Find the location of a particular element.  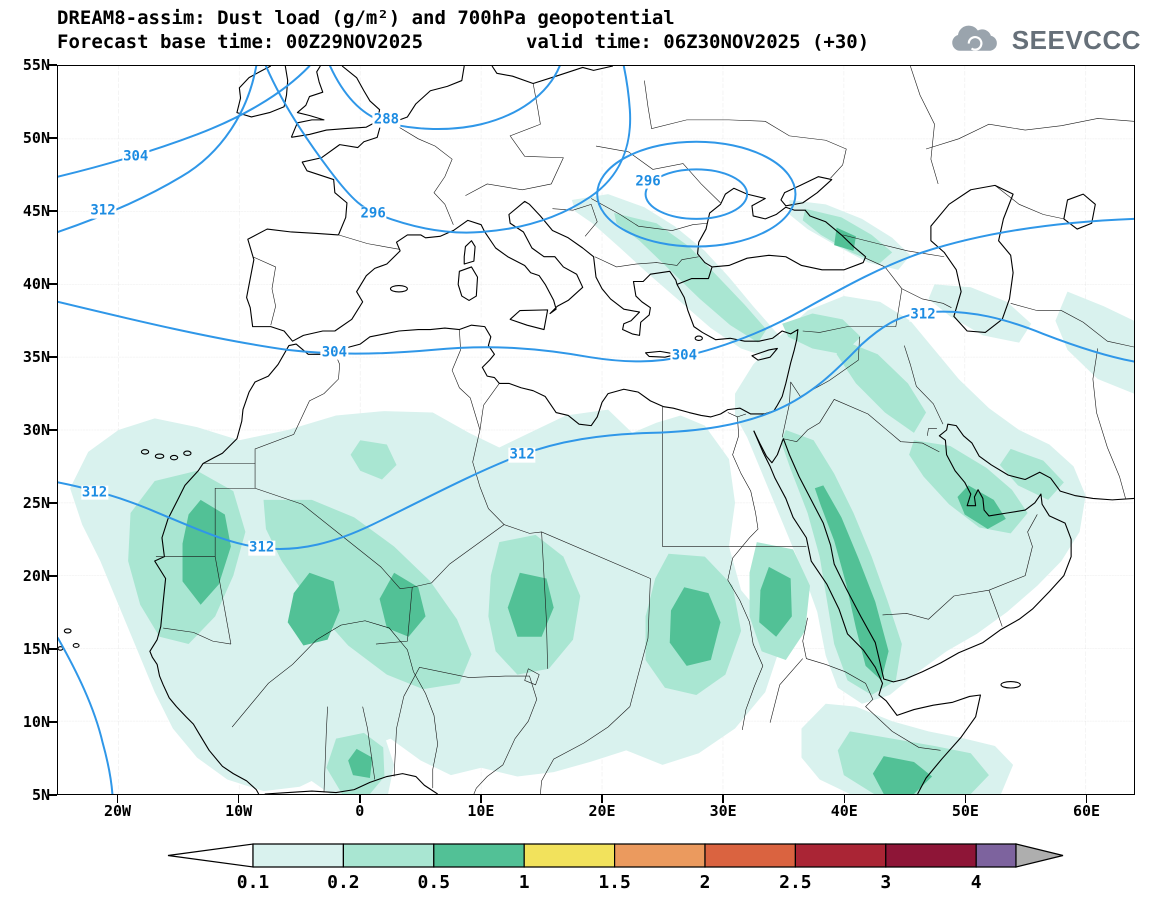

y-axis-label: 30N is located at coordinates (36, 430).